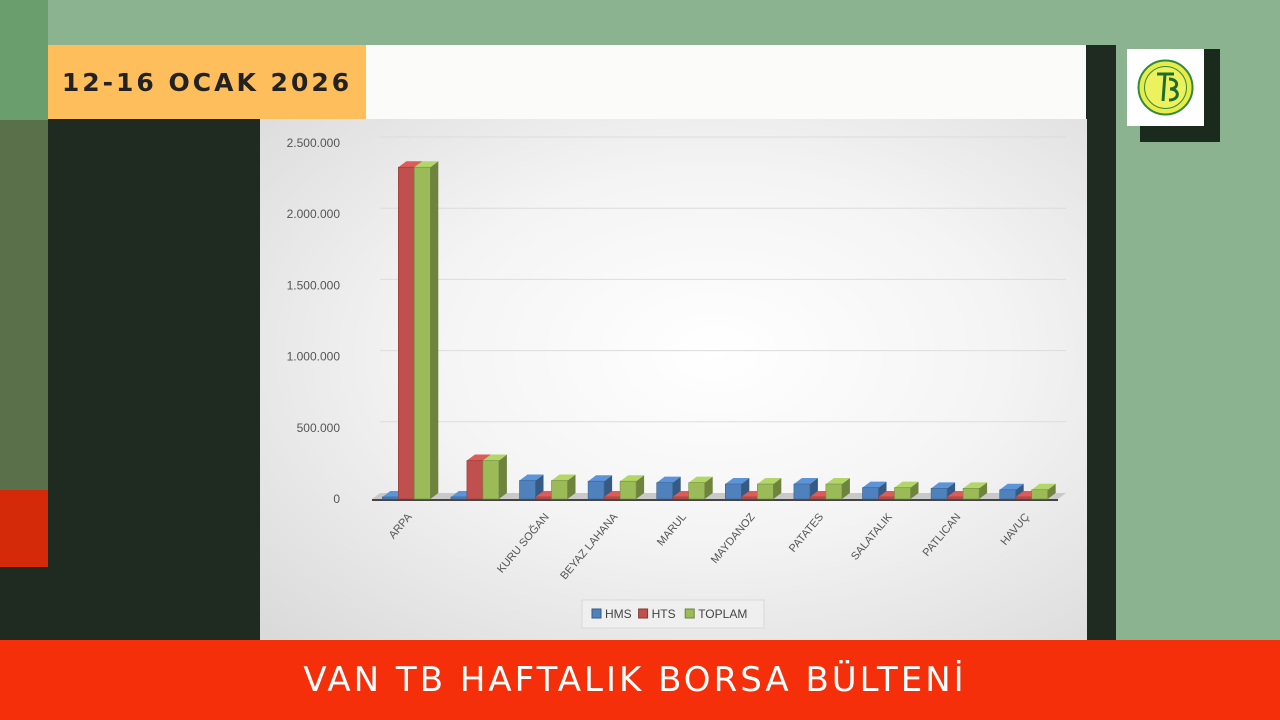 The width and height of the screenshot is (1280, 720). Describe the element at coordinates (681, 498) in the screenshot. I see `bar-hts-marul` at that location.